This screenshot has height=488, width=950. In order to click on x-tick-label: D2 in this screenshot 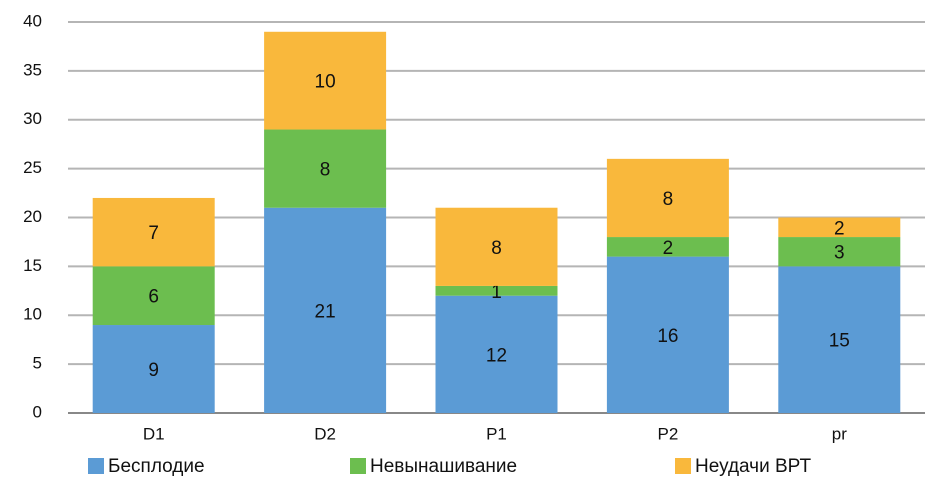, I will do `click(325, 433)`.